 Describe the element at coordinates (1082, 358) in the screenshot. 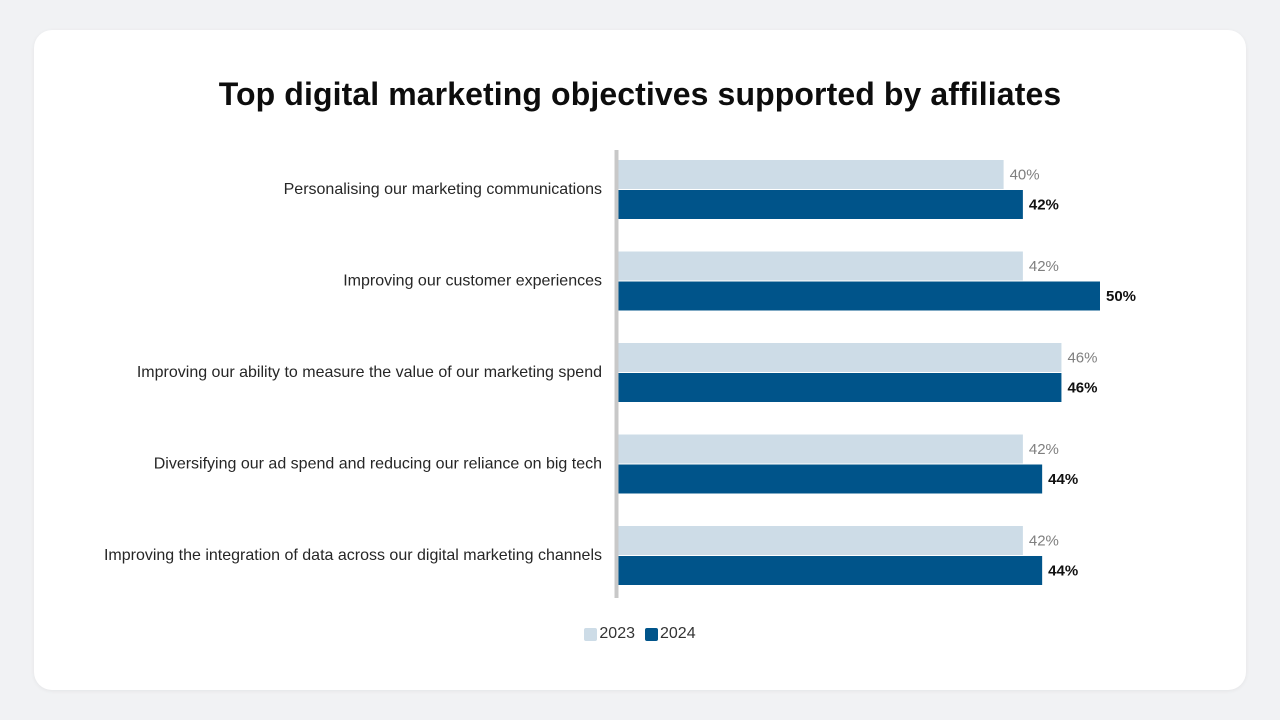

I see `data-label-2023: 46%` at that location.